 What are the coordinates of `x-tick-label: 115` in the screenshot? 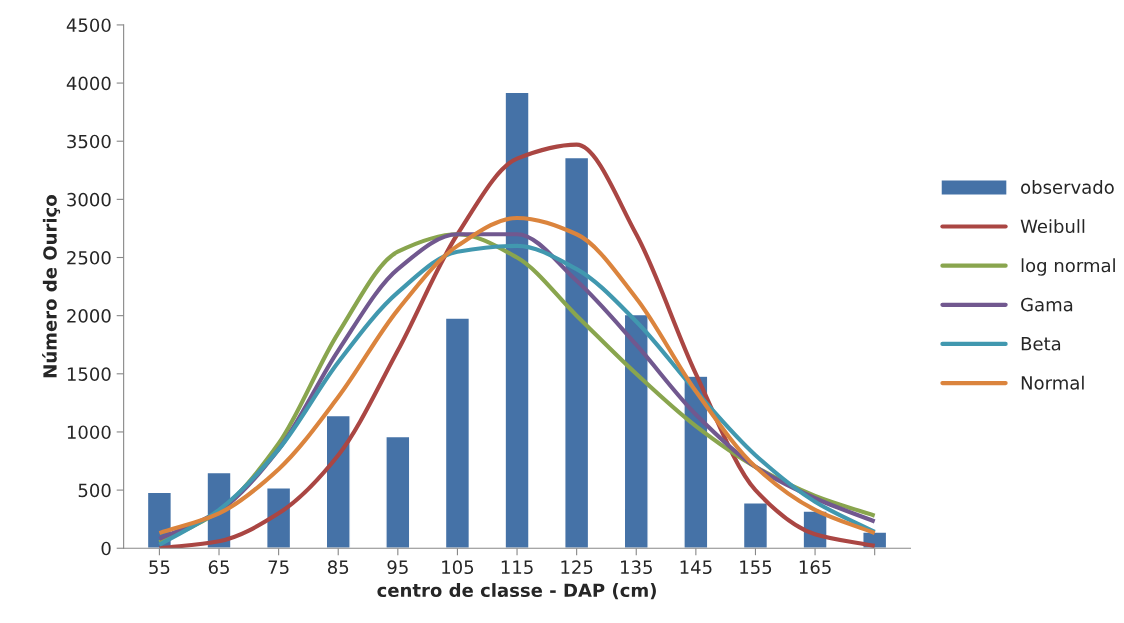 It's located at (517, 567).